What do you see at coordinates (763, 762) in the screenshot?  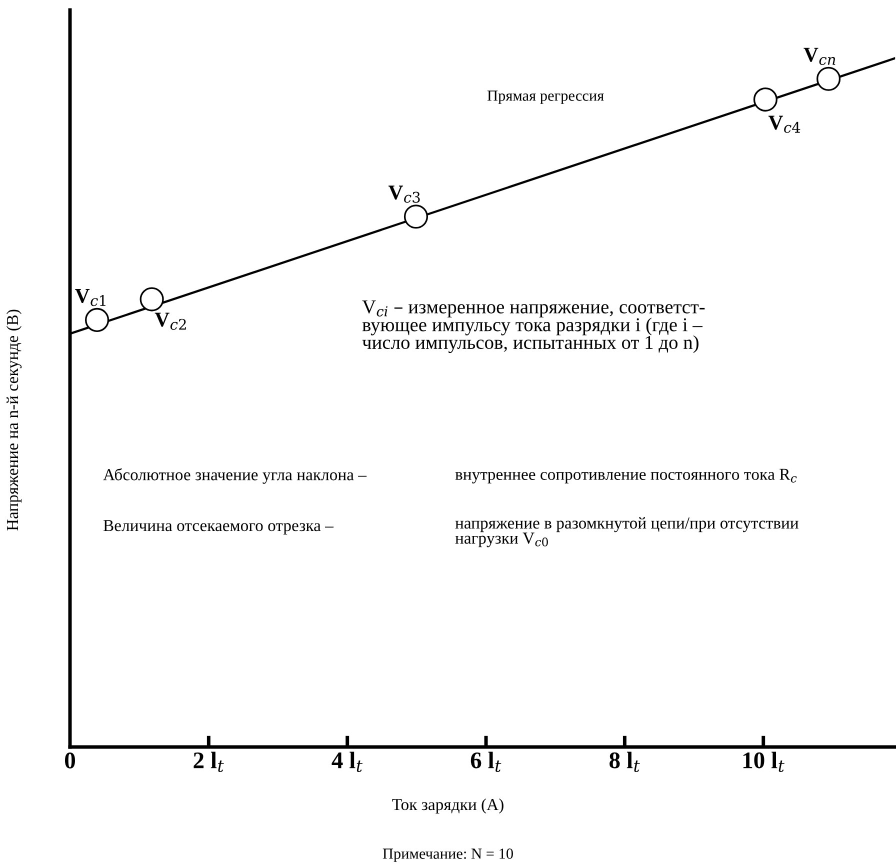 I see `x-tick-label: 10 l$_{t}$` at bounding box center [763, 762].